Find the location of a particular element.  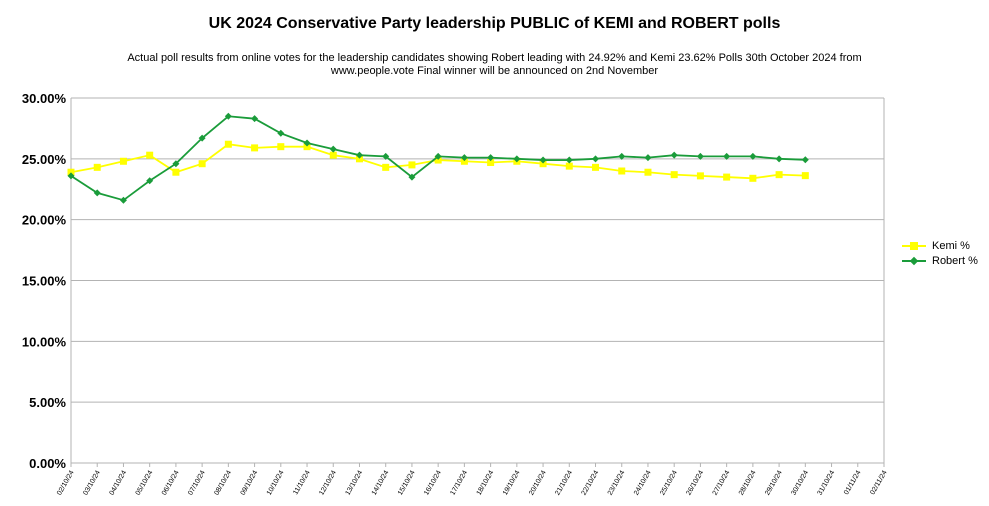

x-tick-label: 29/10/24 is located at coordinates (774, 482).